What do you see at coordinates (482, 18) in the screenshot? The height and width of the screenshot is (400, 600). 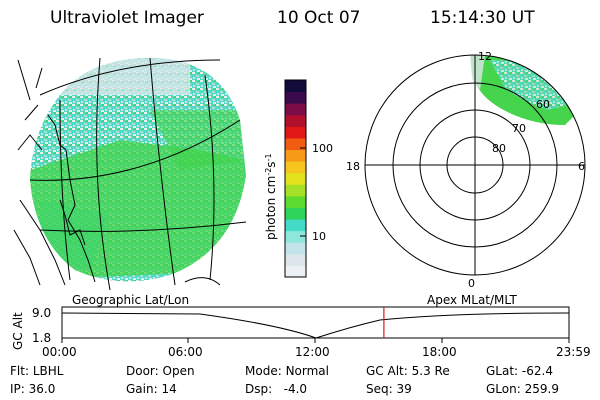 I see `observation-time: 15:14:30 UT` at bounding box center [482, 18].